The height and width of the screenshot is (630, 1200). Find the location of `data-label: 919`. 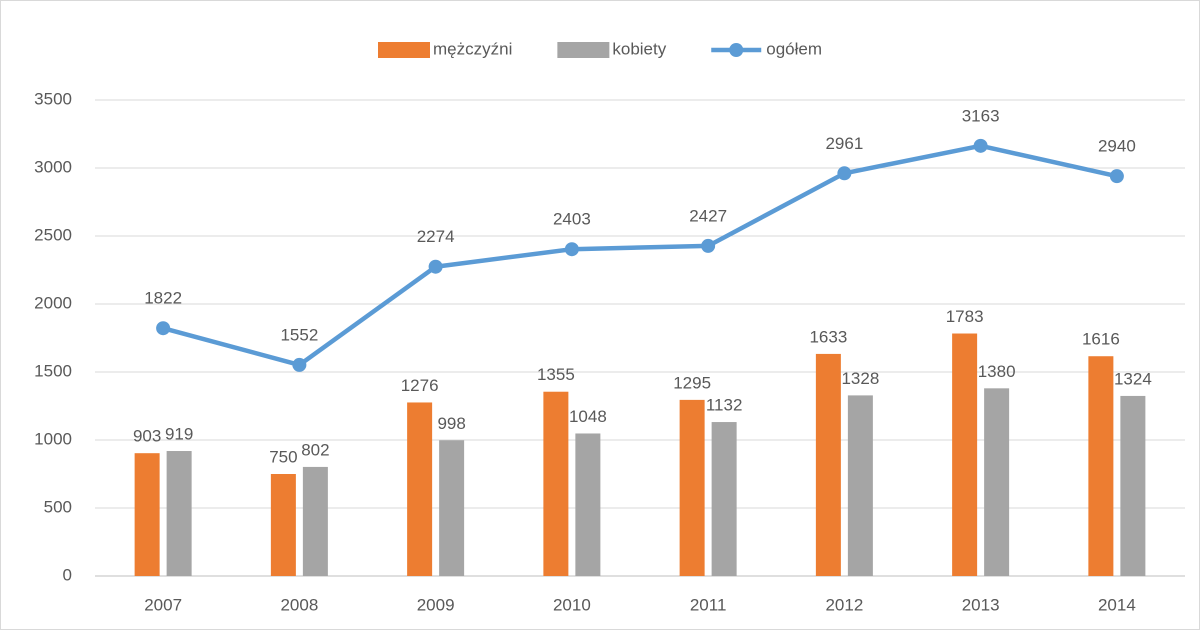

data-label: 919 is located at coordinates (179, 434).